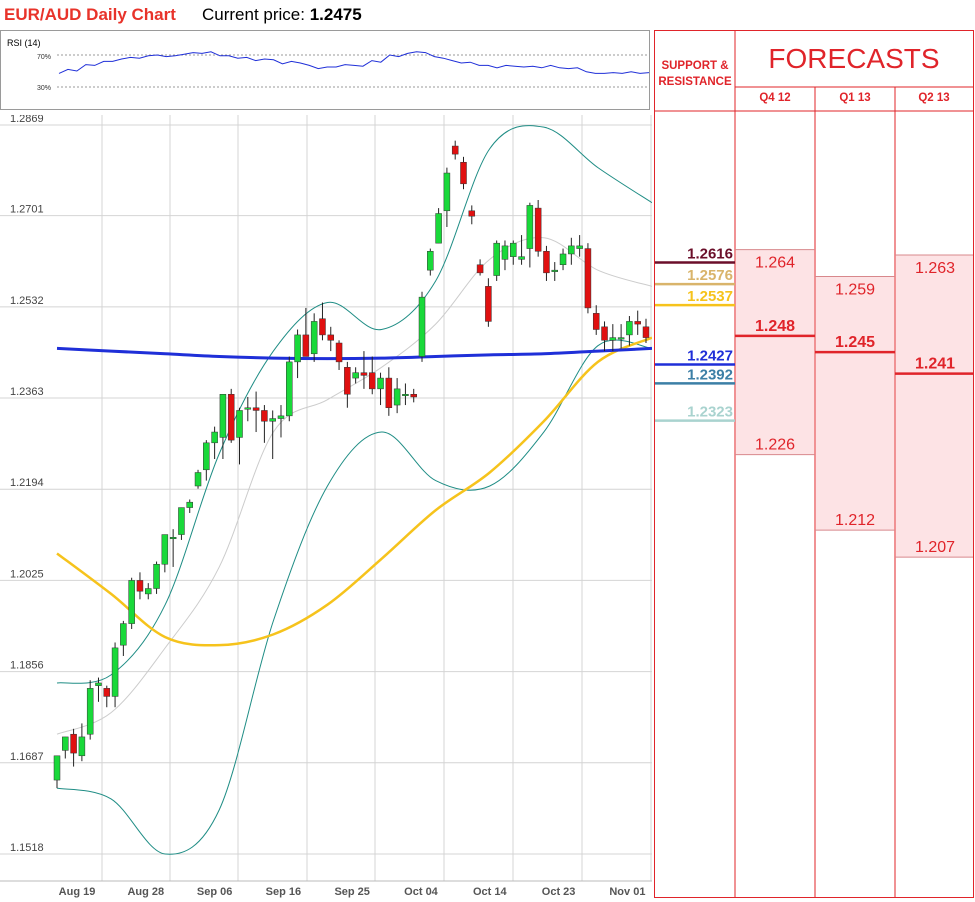 This screenshot has height=902, width=975. I want to click on y-tick-label: 1.2532, so click(27, 301).